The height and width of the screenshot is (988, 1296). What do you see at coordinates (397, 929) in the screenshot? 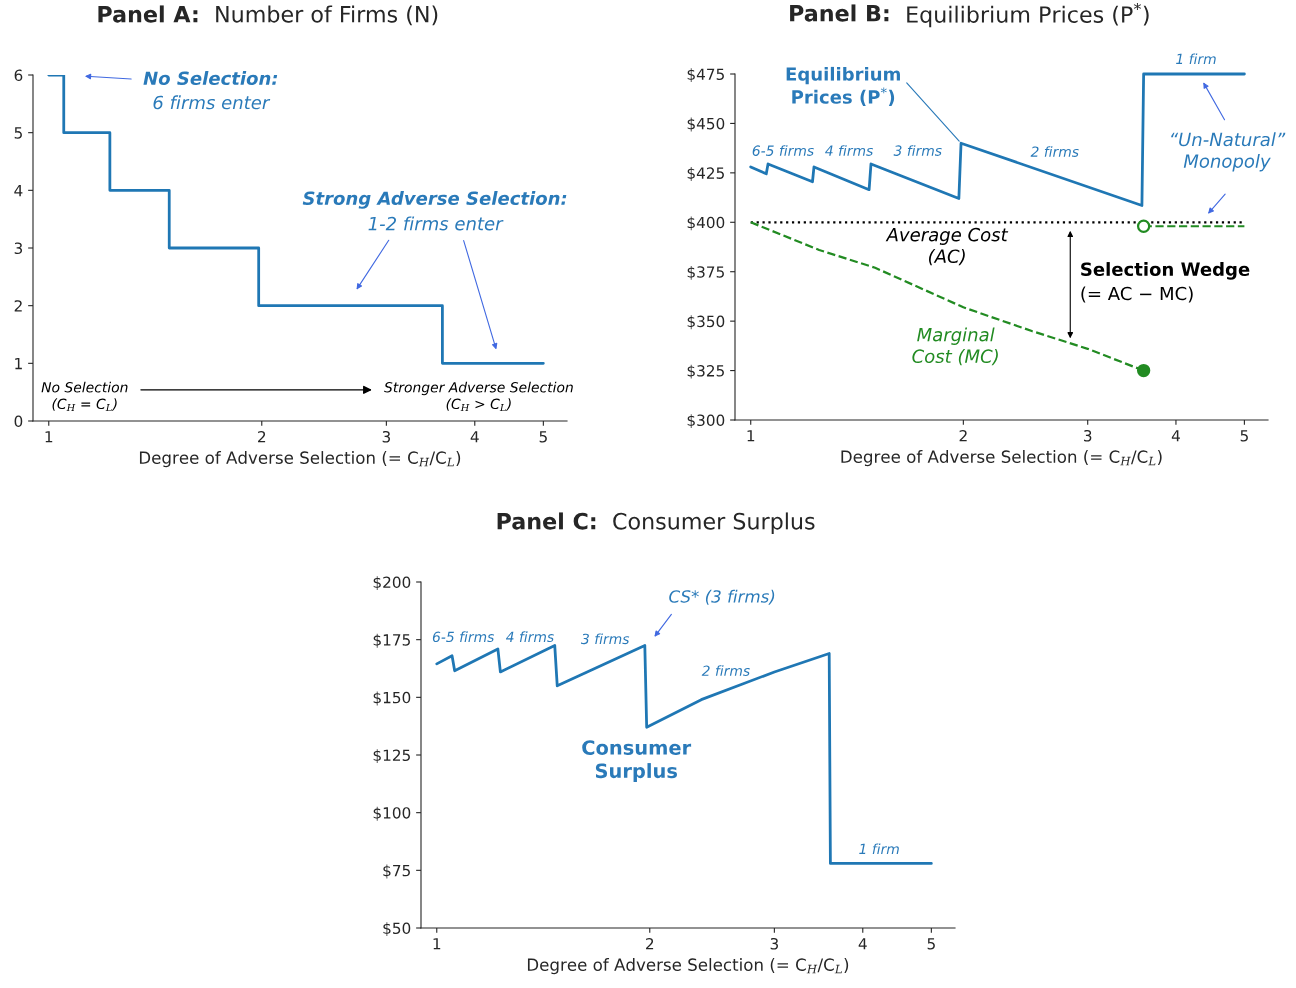
I see `y-tick-label: $50` at bounding box center [397, 929].